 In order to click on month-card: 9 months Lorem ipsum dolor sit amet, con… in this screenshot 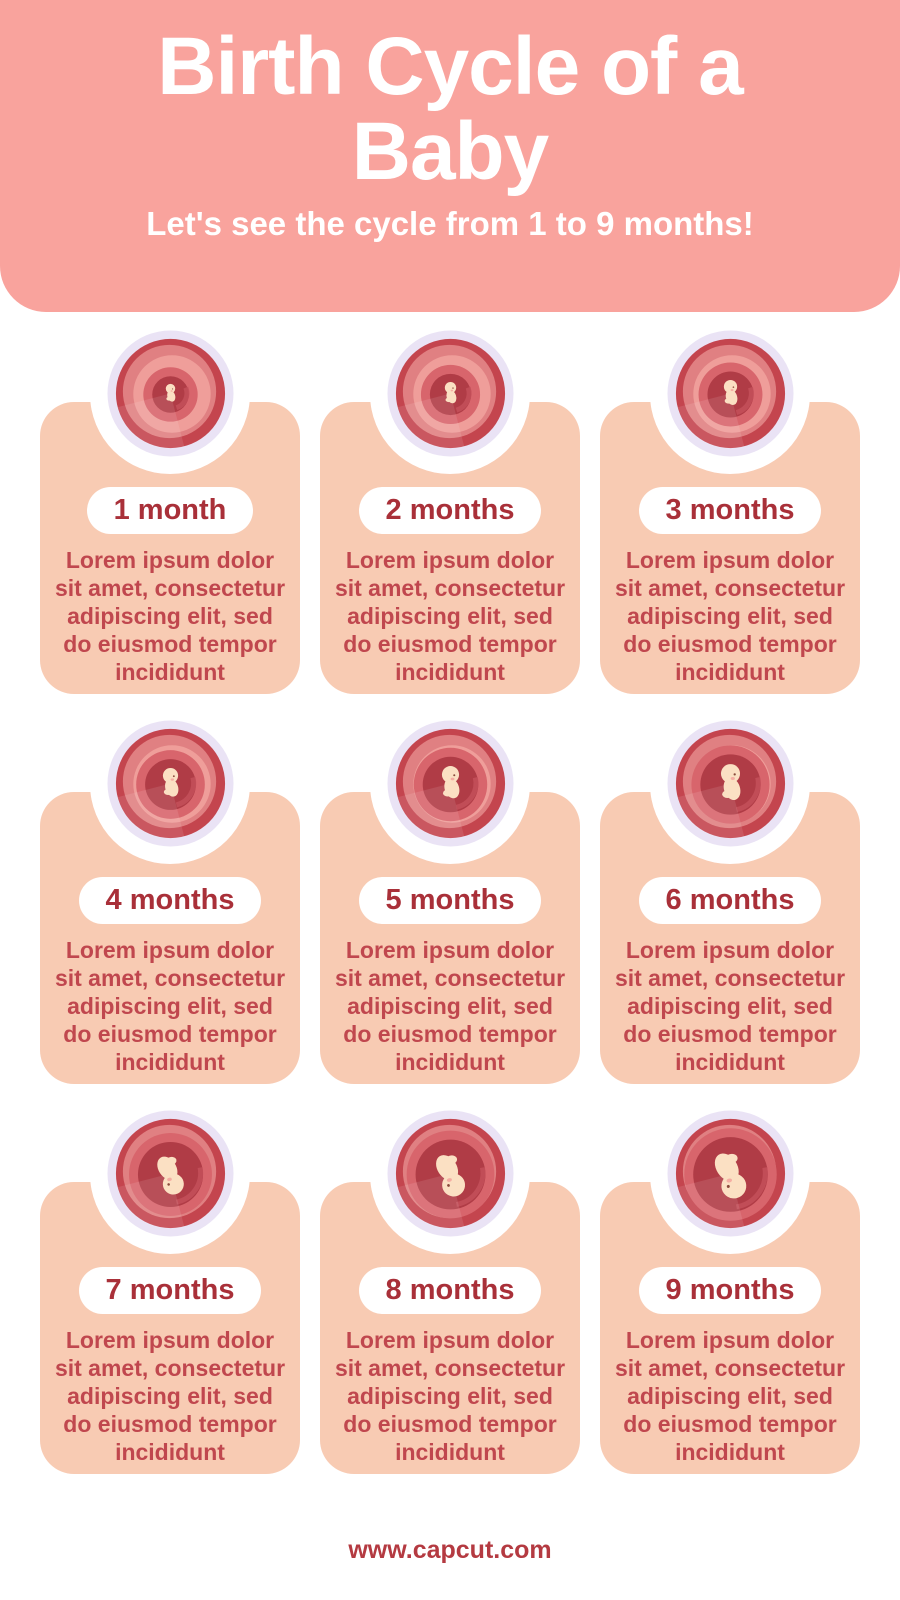, I will do `click(730, 1292)`.